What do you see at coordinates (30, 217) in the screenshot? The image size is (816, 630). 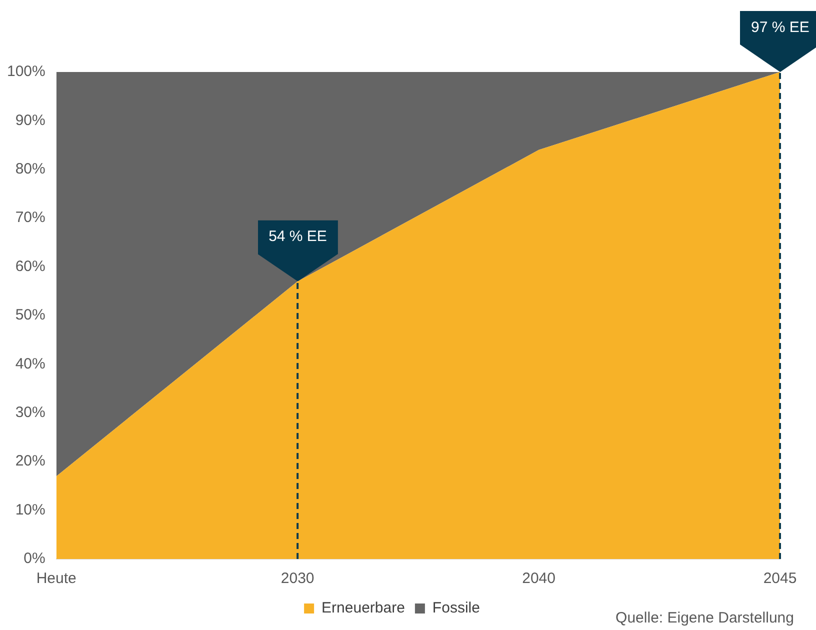 I see `y-tick-label: 70%` at bounding box center [30, 217].